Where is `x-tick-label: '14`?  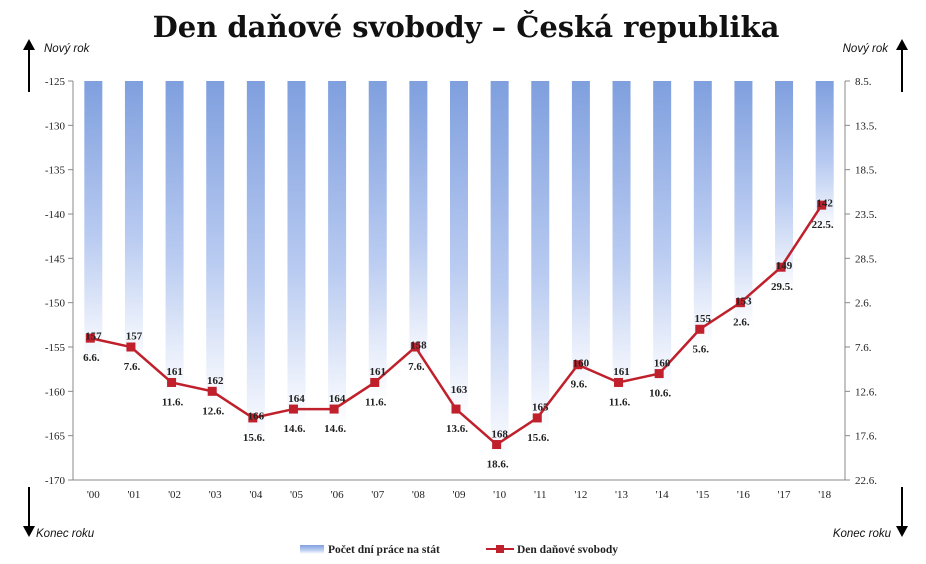
x-tick-label: '14 is located at coordinates (662, 495).